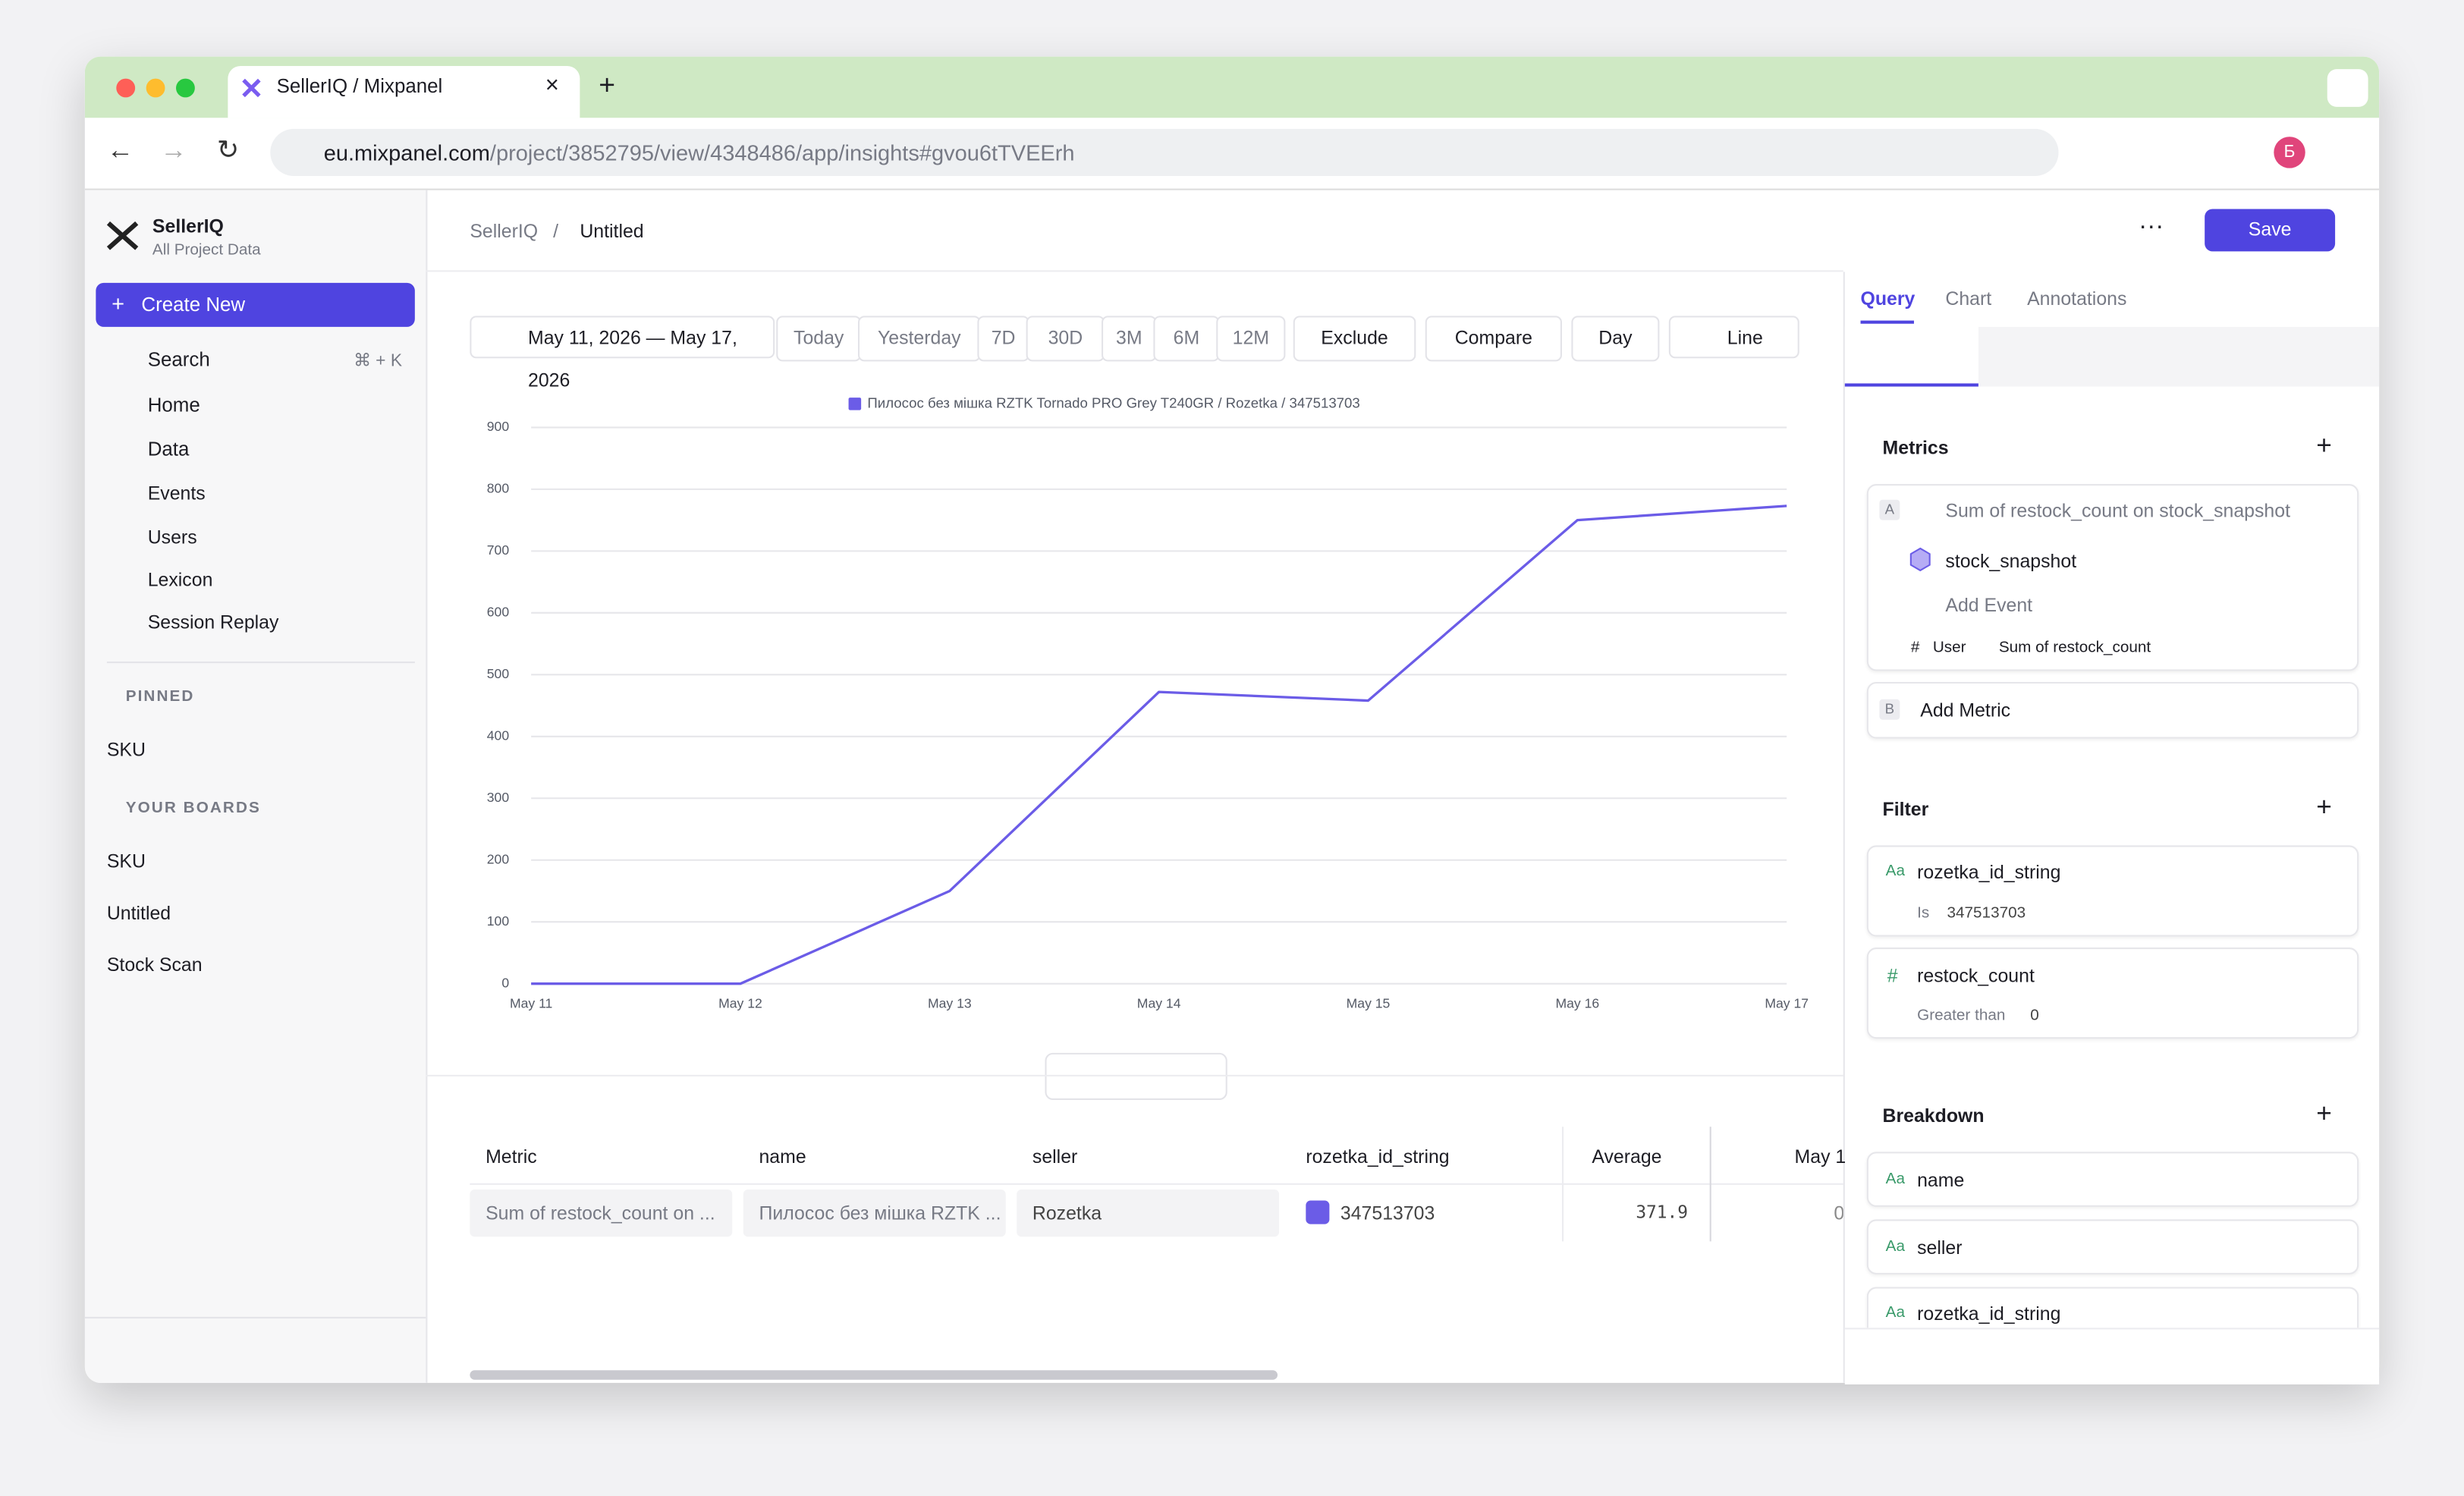  Describe the element at coordinates (1986, 913) in the screenshot. I see `filter-value: 347513703` at that location.